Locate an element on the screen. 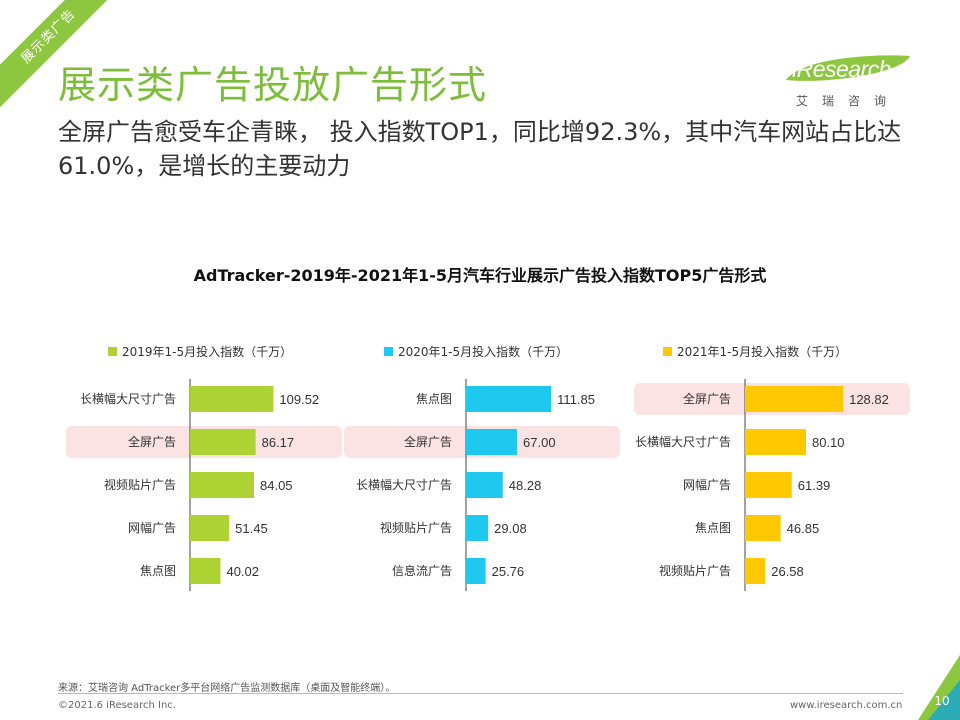 This screenshot has width=960, height=720. category-label-0-1: 全屏广告 is located at coordinates (152, 441).